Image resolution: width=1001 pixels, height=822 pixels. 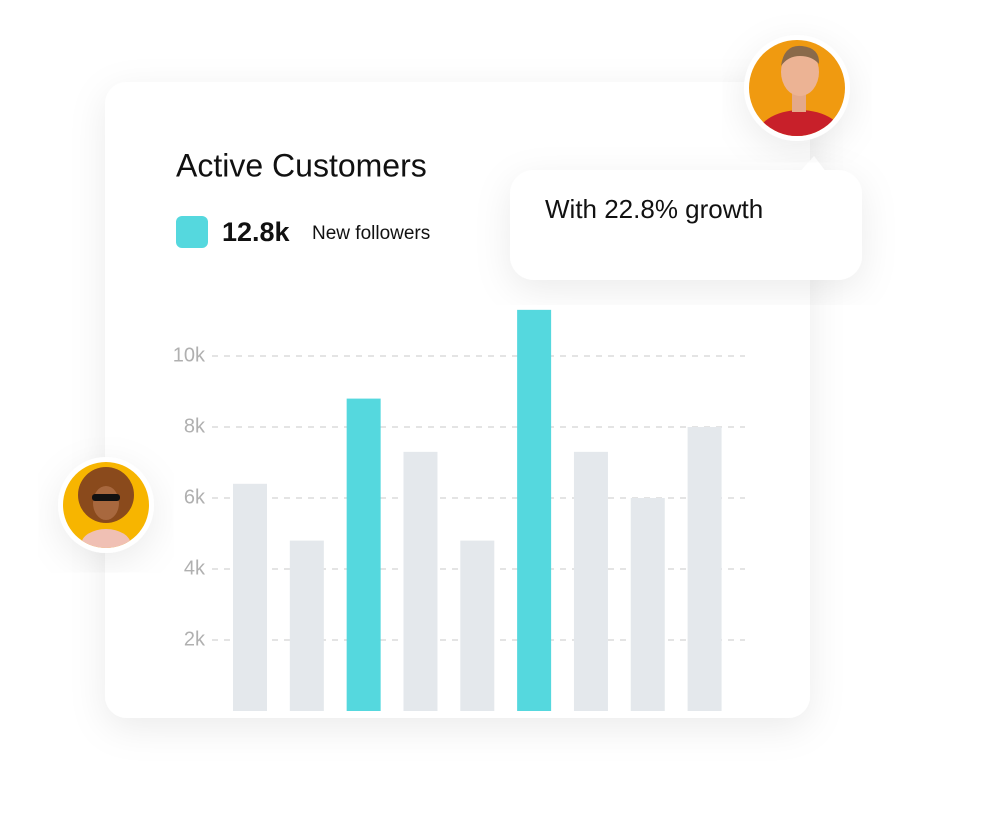 I want to click on y-tick-label: 8k, so click(x=195, y=426).